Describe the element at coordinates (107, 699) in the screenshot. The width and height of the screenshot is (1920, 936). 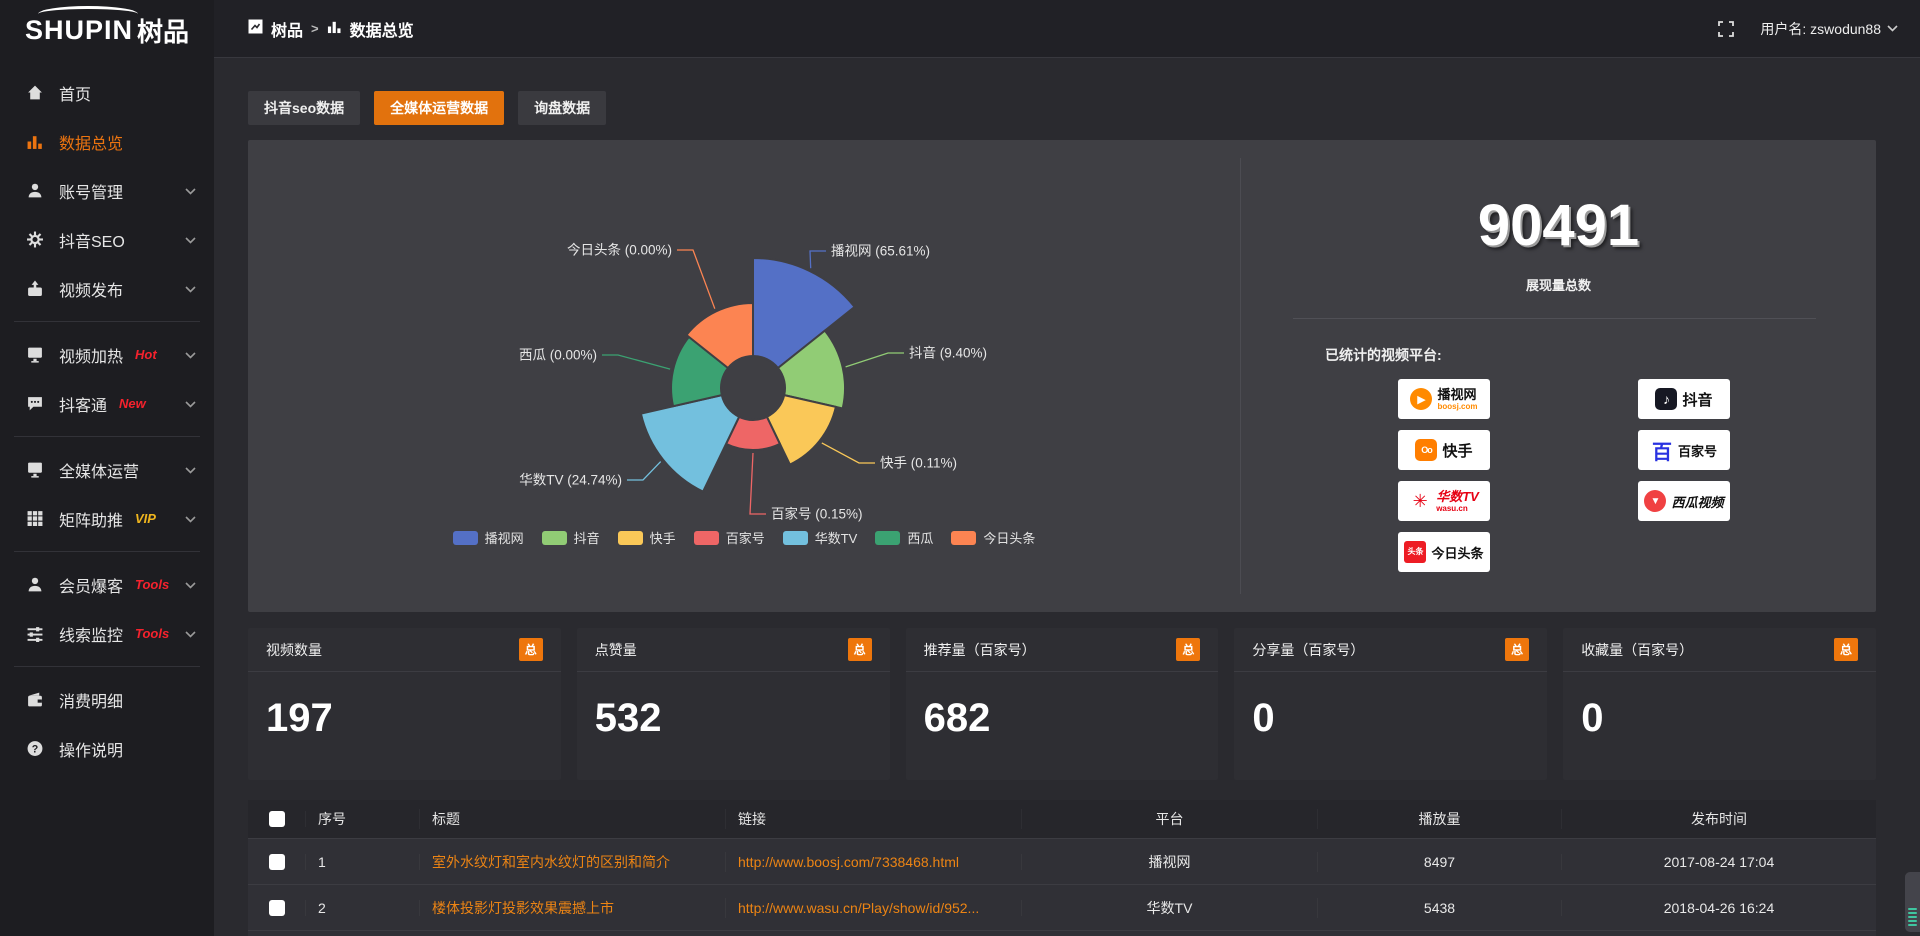
I see `sidebar-item-spending-detail: 消费明细` at that location.